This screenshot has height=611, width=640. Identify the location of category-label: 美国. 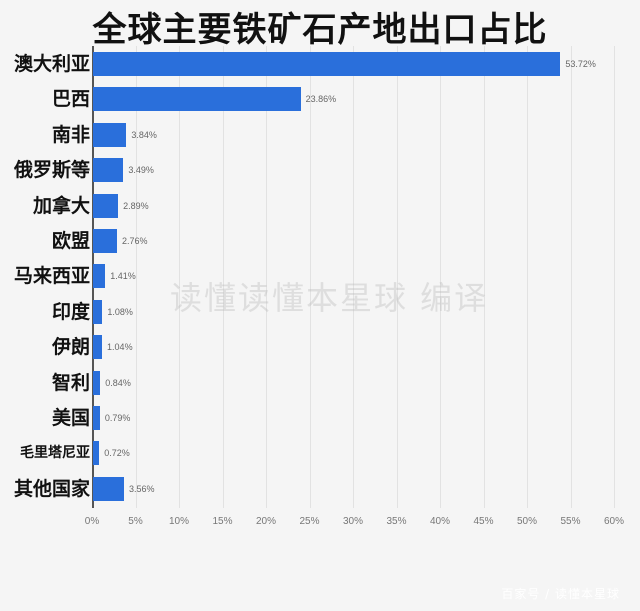
(70, 418).